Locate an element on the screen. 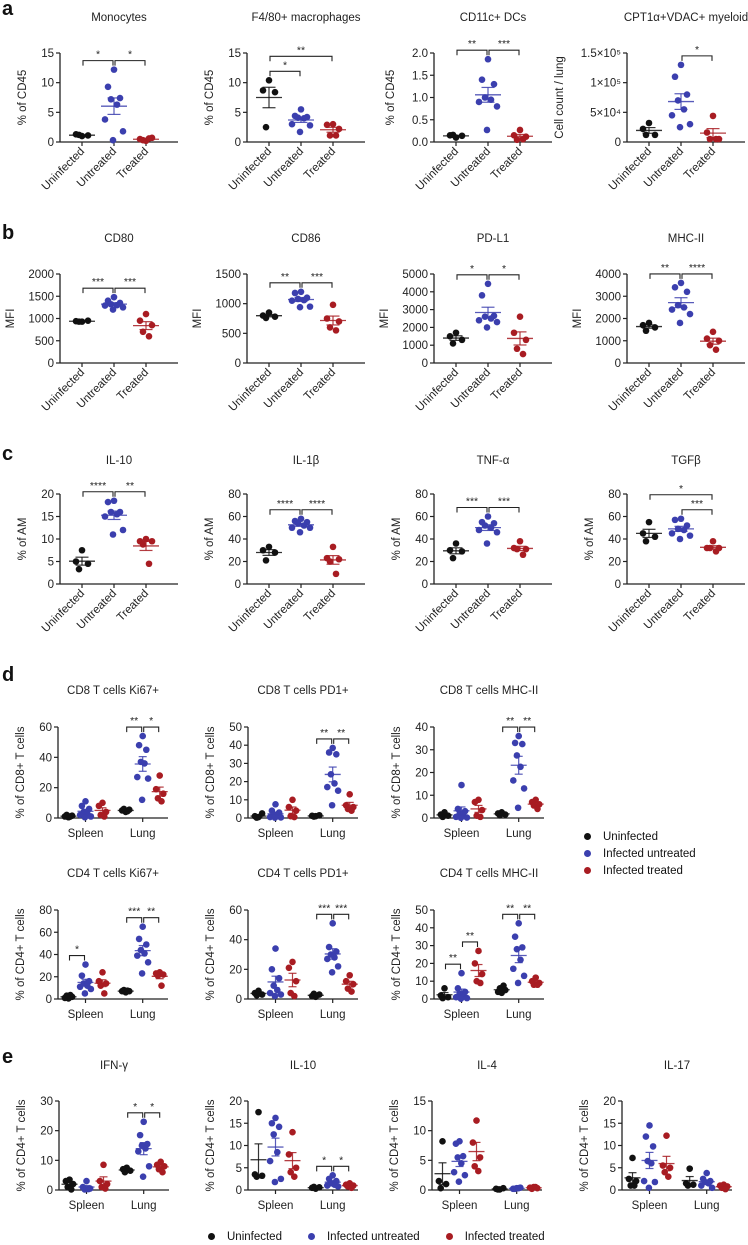 The image size is (748, 1245). significance-label: *** is located at coordinates (324, 908).